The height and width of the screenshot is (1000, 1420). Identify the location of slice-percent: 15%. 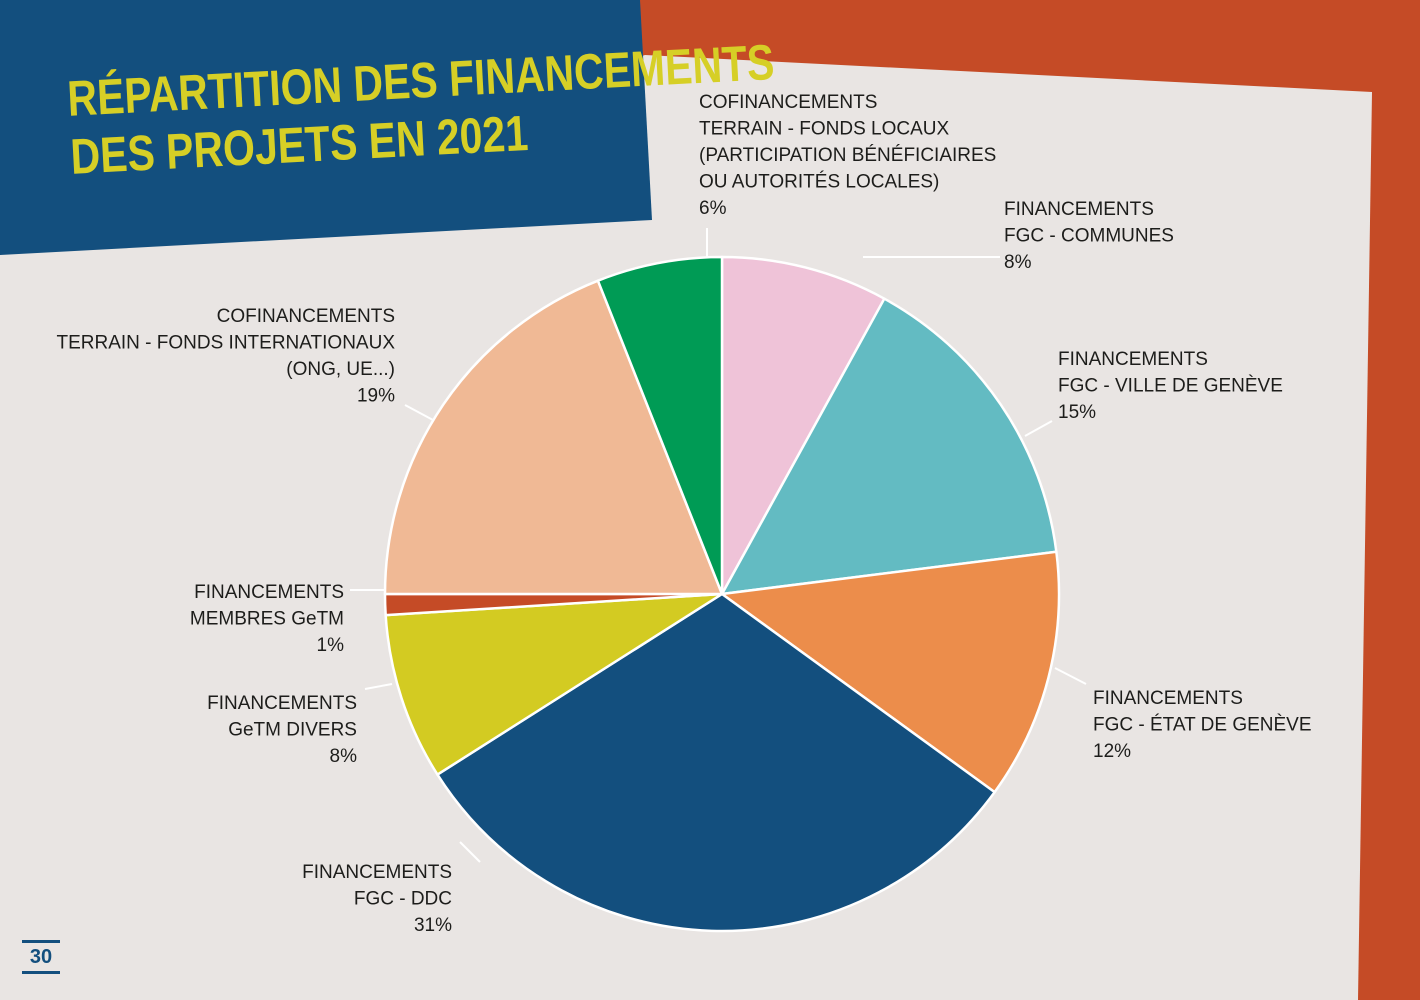
(1077, 412).